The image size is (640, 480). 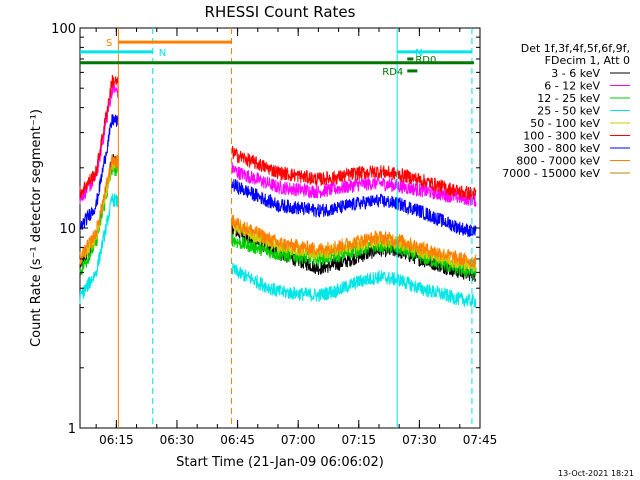 I want to click on legend-label-12-25-kev: 12 - 25 keV, so click(x=568, y=98).